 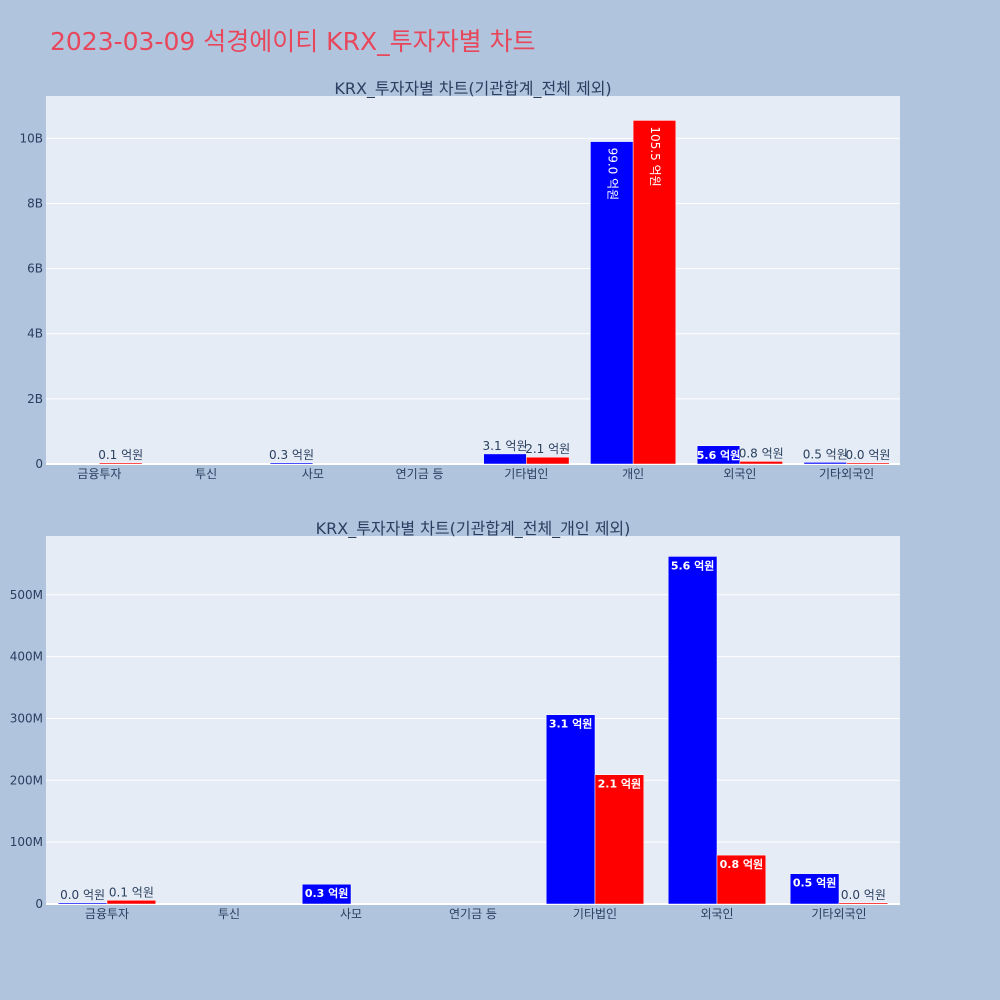 I want to click on data-label: 99.0 억원, so click(x=612, y=174).